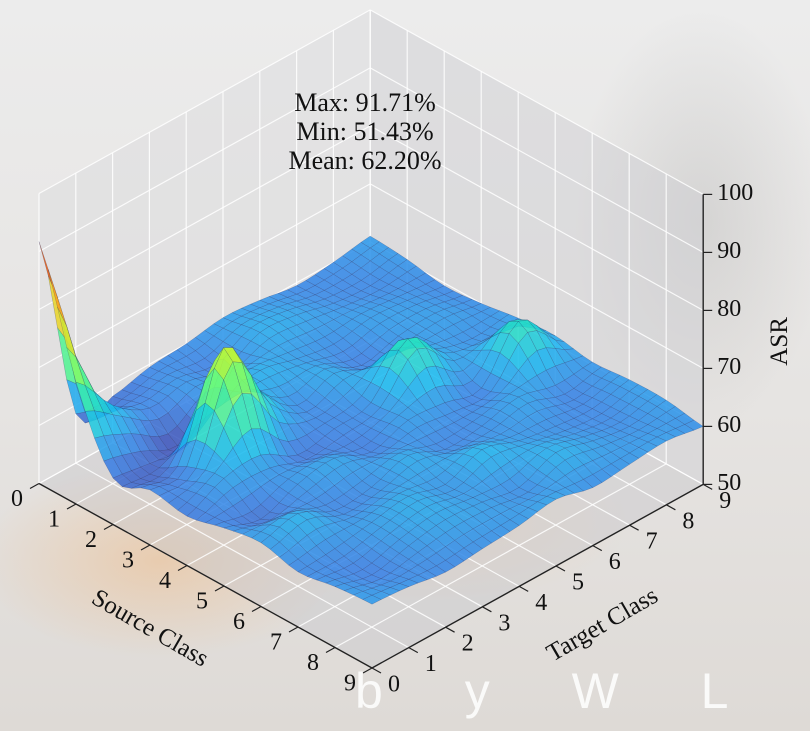  Describe the element at coordinates (504, 623) in the screenshot. I see `target-tick-label: 3` at that location.